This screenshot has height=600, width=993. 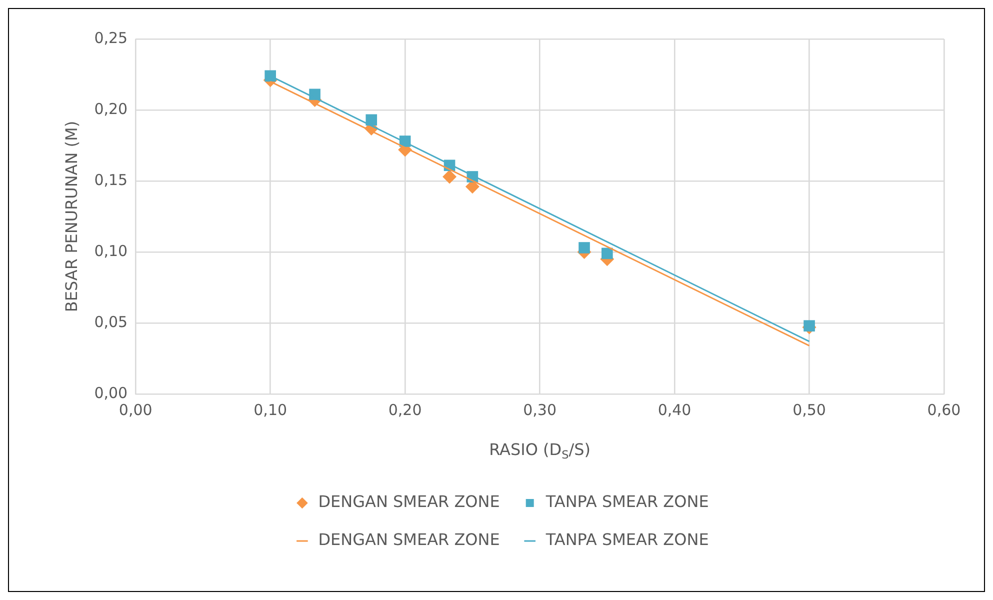 What do you see at coordinates (271, 409) in the screenshot?
I see `x-tick-label: 0,10` at bounding box center [271, 409].